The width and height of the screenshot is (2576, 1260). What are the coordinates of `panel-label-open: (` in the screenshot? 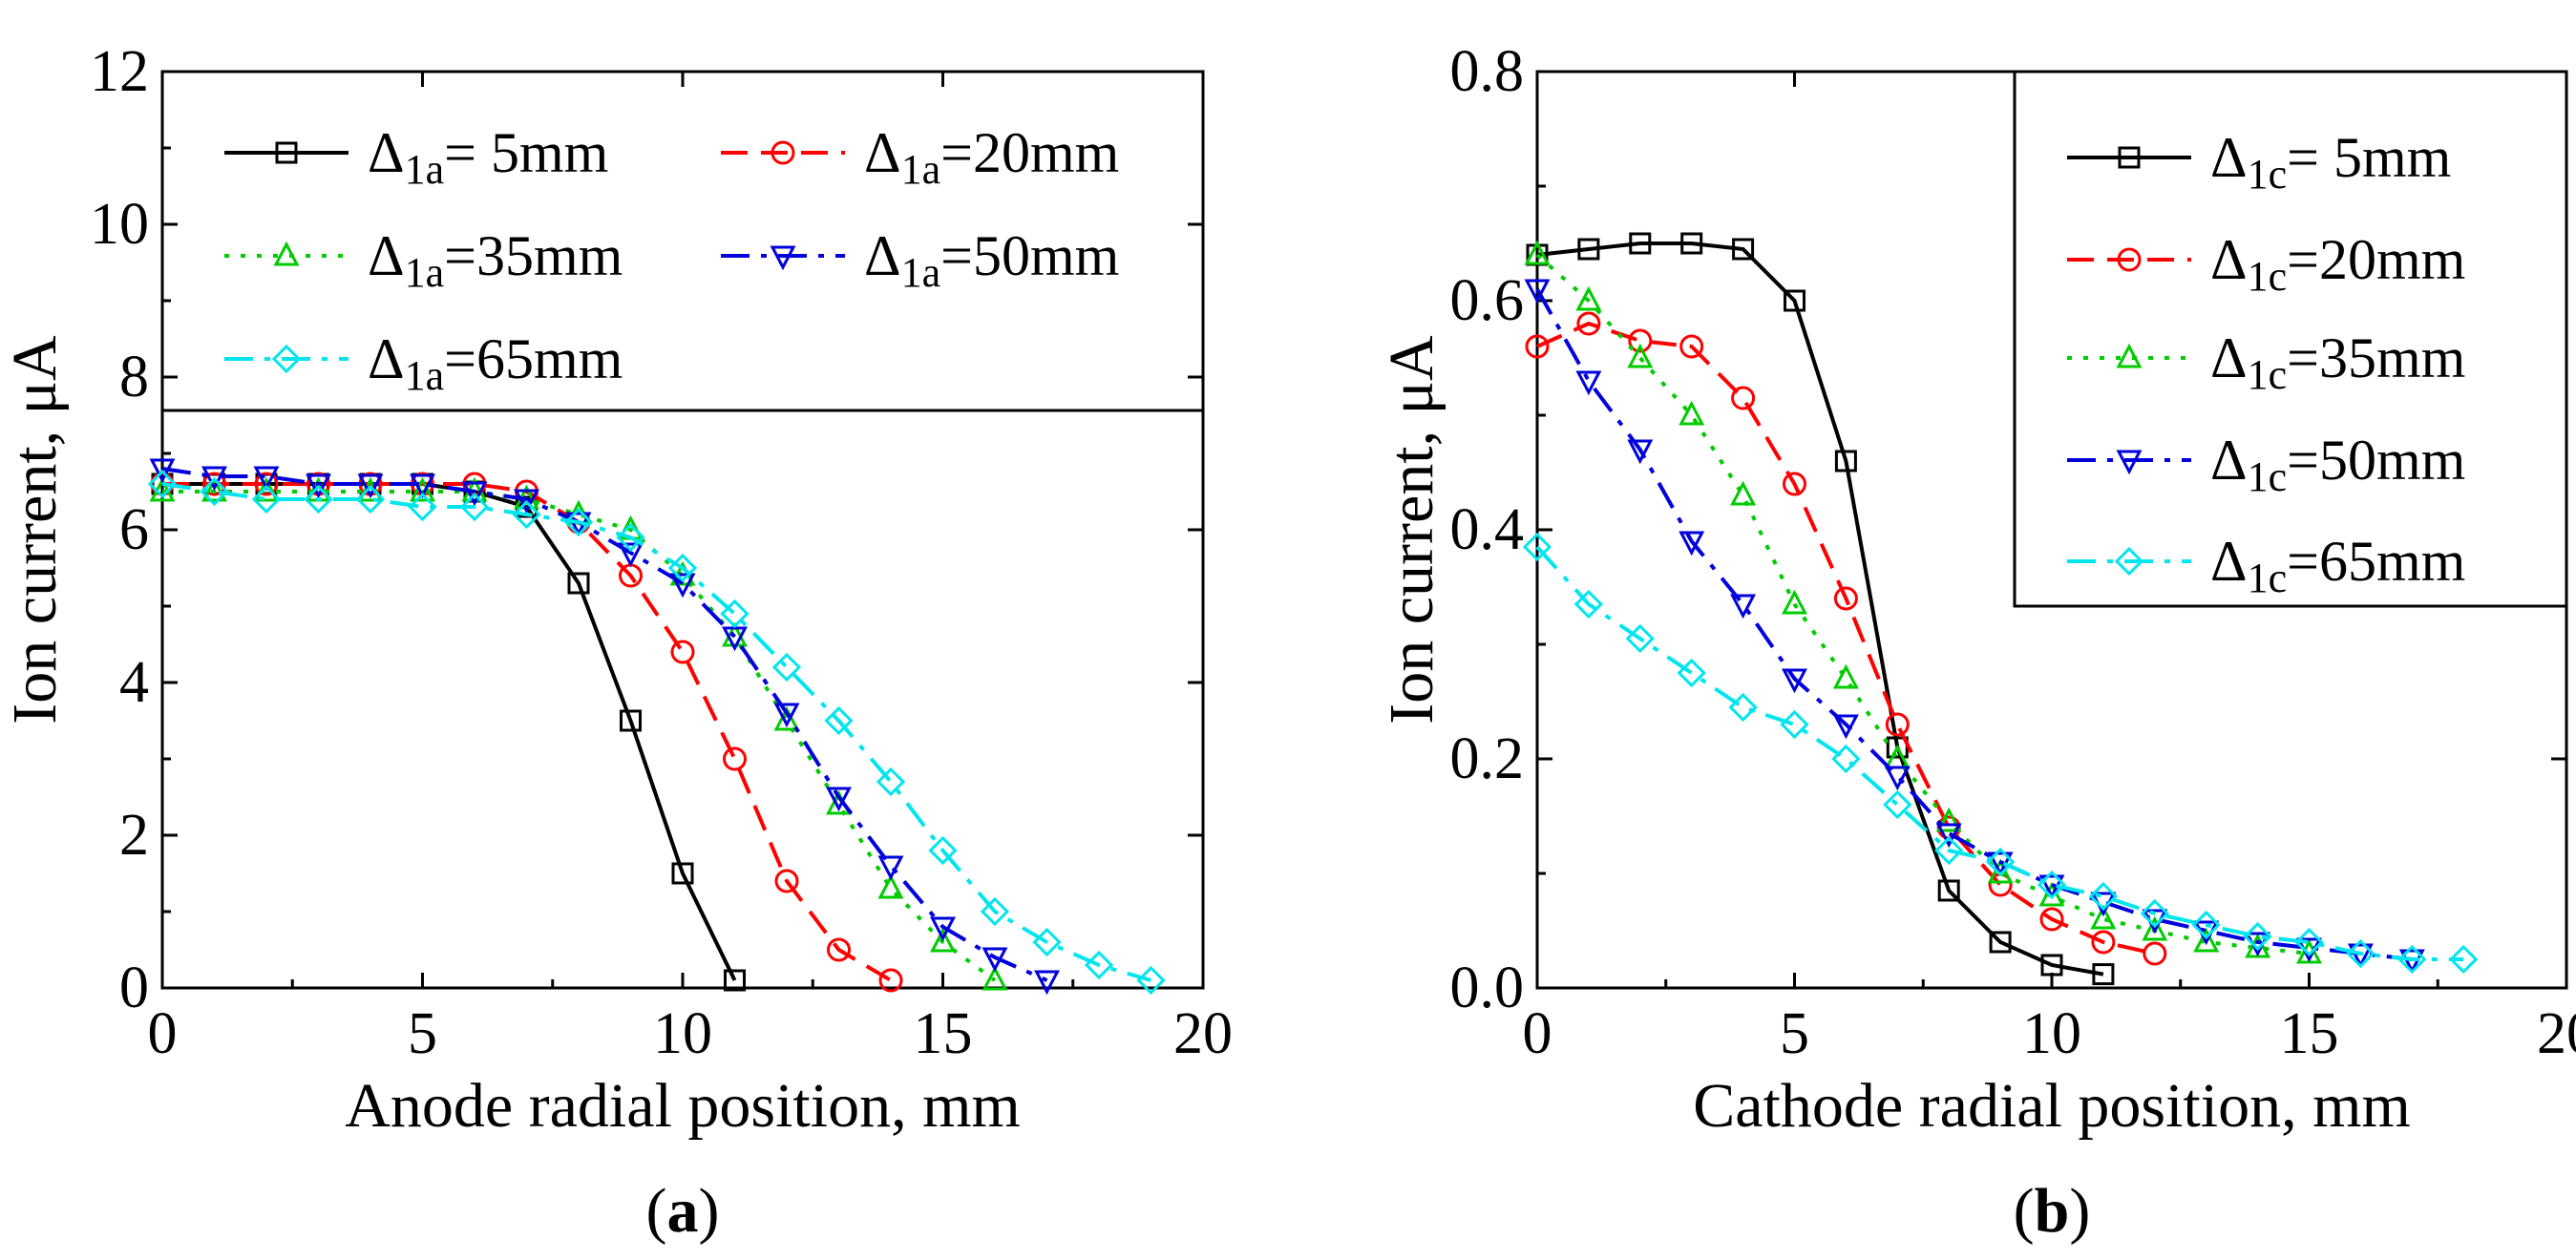 It's located at (656, 1211).